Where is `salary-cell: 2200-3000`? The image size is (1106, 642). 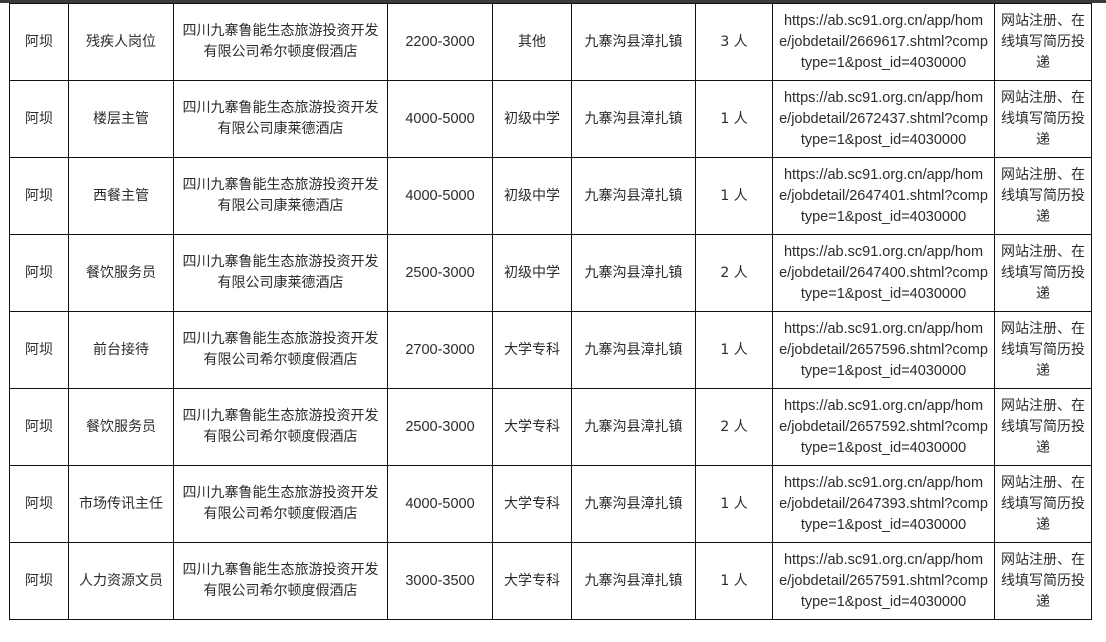
salary-cell: 2200-3000 is located at coordinates (440, 42).